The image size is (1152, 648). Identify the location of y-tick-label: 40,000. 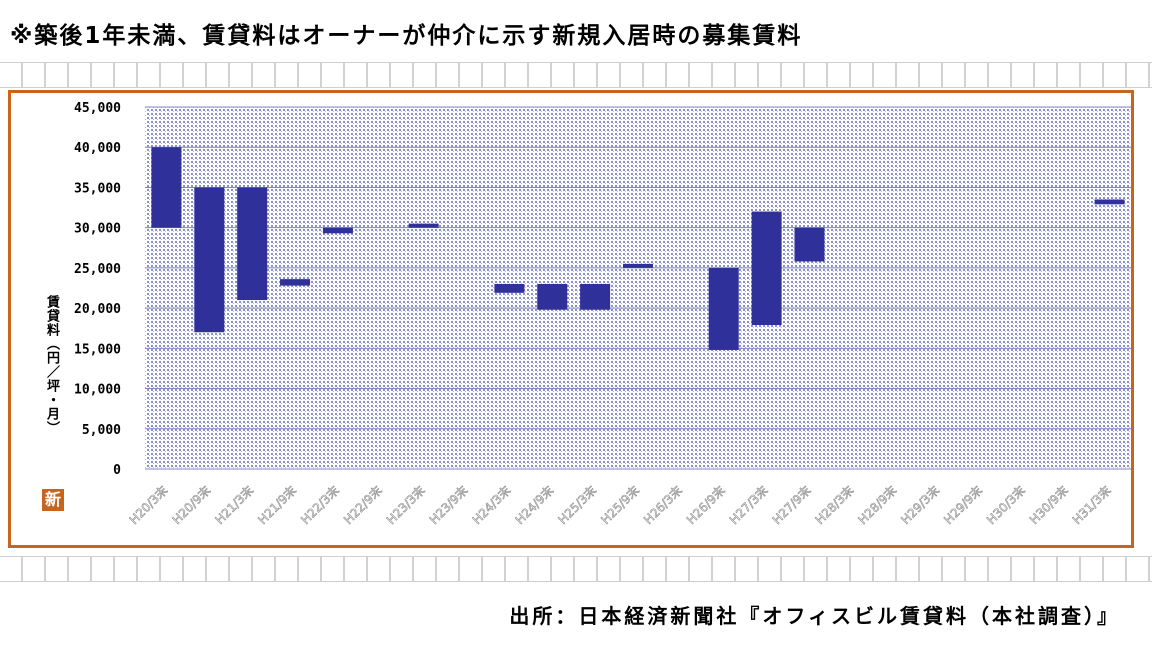
(97, 148).